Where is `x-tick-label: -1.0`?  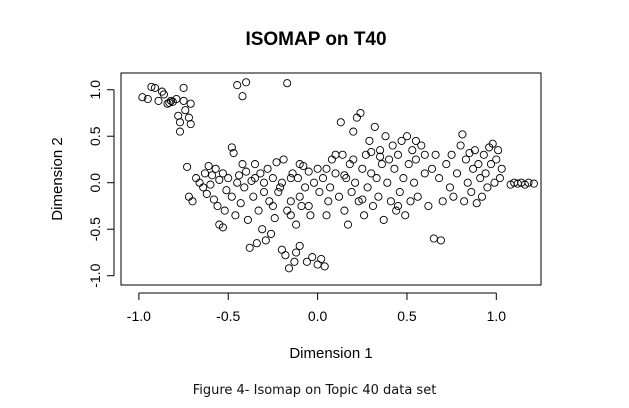 x-tick-label: -1.0 is located at coordinates (139, 316).